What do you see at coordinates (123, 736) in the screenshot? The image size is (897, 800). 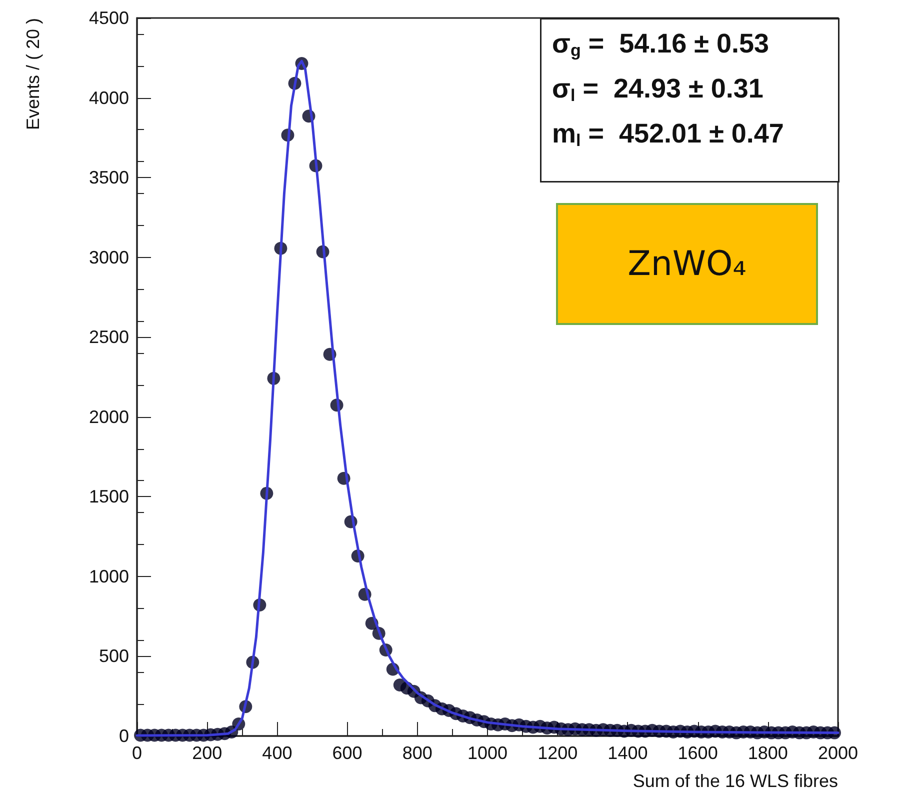 I see `y-tick-label: 0` at bounding box center [123, 736].